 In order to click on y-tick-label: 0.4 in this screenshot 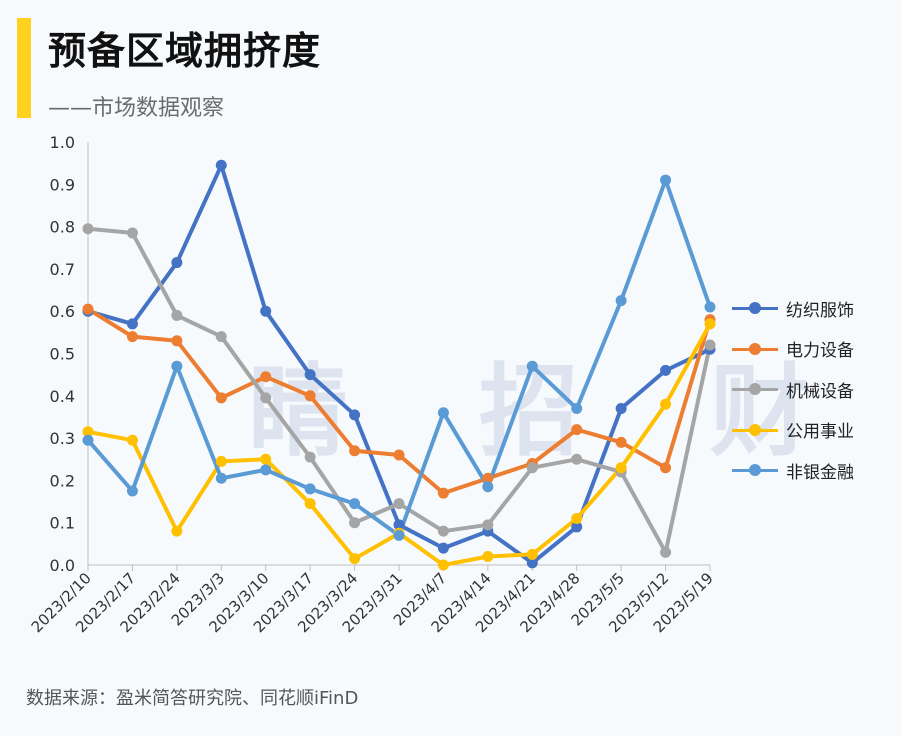, I will do `click(62, 396)`.